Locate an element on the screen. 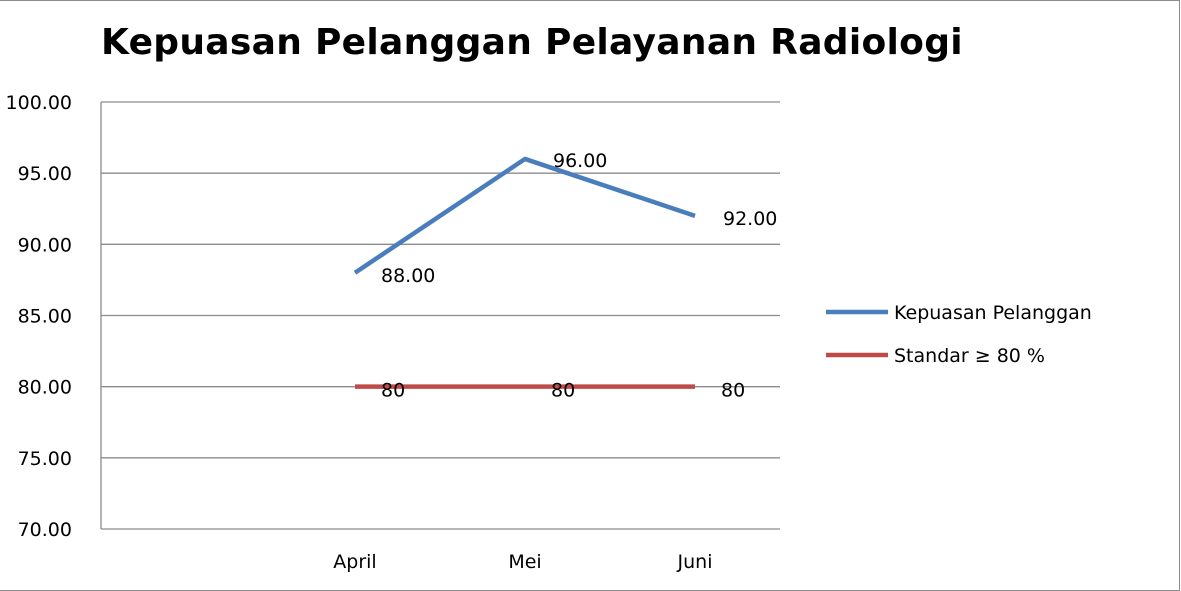 The image size is (1181, 591). chart-title: Kepuasan Pelanggan Pelayanan Radiologi is located at coordinates (532, 42).